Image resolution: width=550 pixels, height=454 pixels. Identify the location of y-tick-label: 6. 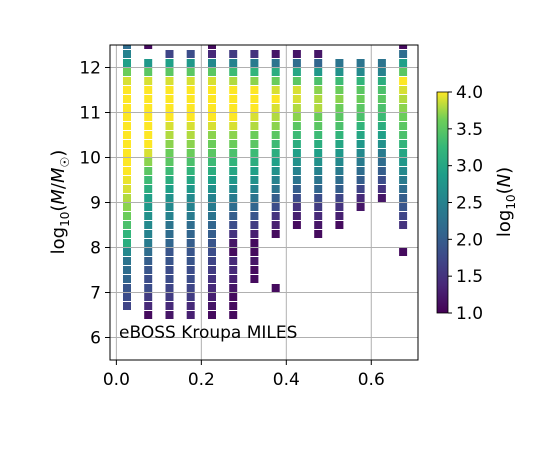
(95, 339).